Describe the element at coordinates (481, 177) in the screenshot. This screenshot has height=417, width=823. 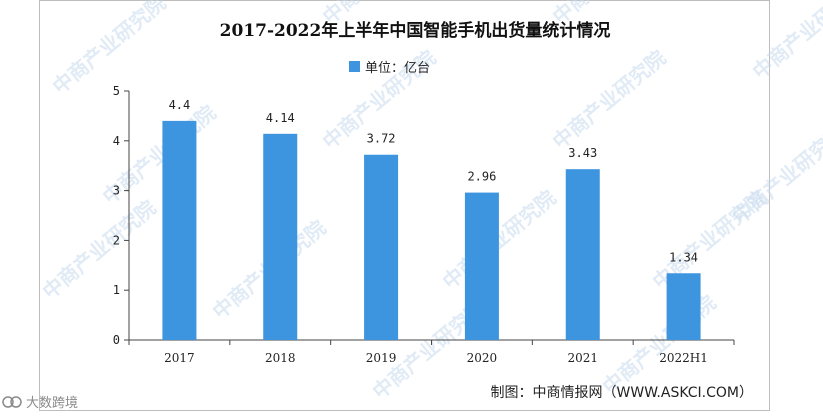
I see `bar-value-label: 2.96` at that location.